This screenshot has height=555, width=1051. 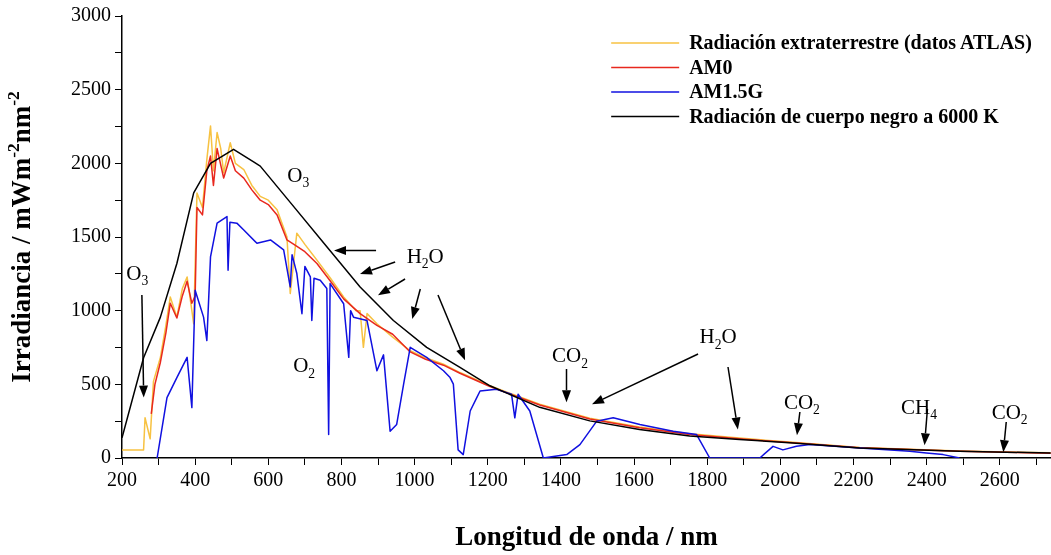 I want to click on y-axis-title: Irradiancia / mWm-2nm-2, so click(x=19, y=236).